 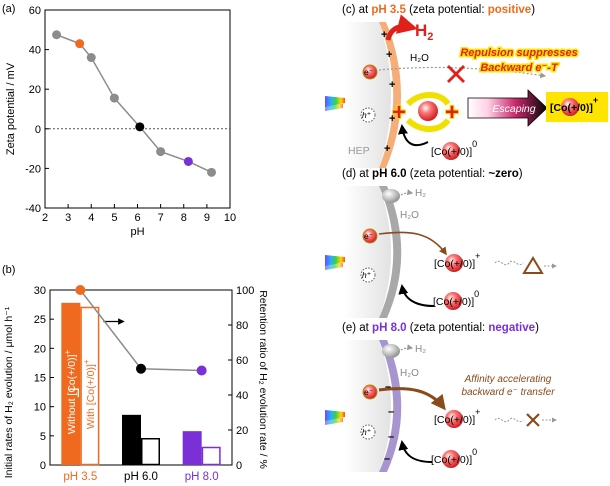 What do you see at coordinates (390, 406) in the screenshot?
I see `negative-surface-layer` at bounding box center [390, 406].